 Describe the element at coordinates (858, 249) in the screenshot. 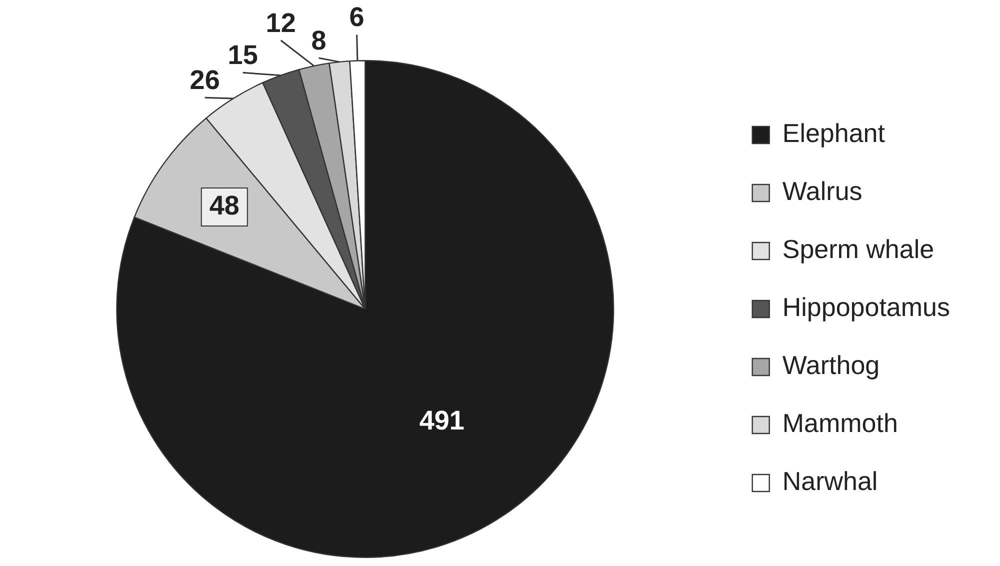

I see `legend-label: Sperm whale` at that location.